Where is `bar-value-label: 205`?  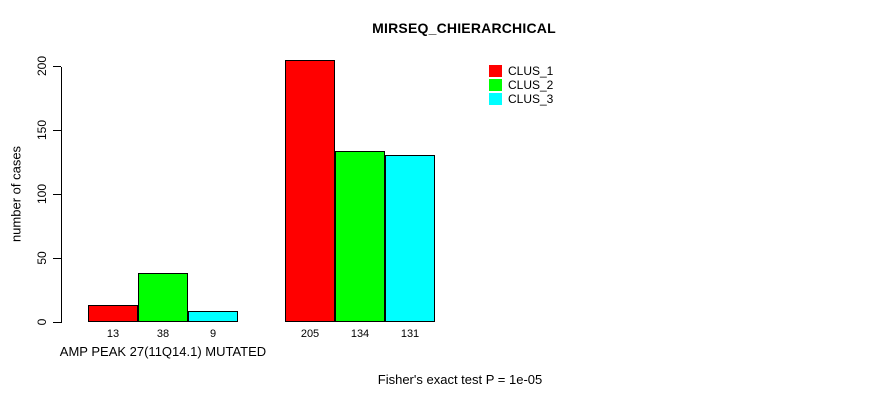 bar-value-label: 205 is located at coordinates (310, 334).